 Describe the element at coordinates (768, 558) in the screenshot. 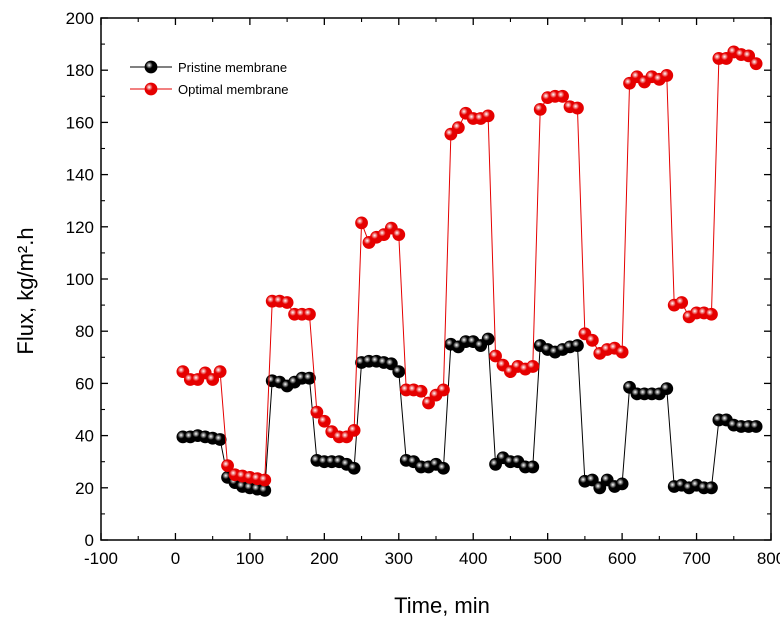

I see `x-tick-label: 800` at that location.